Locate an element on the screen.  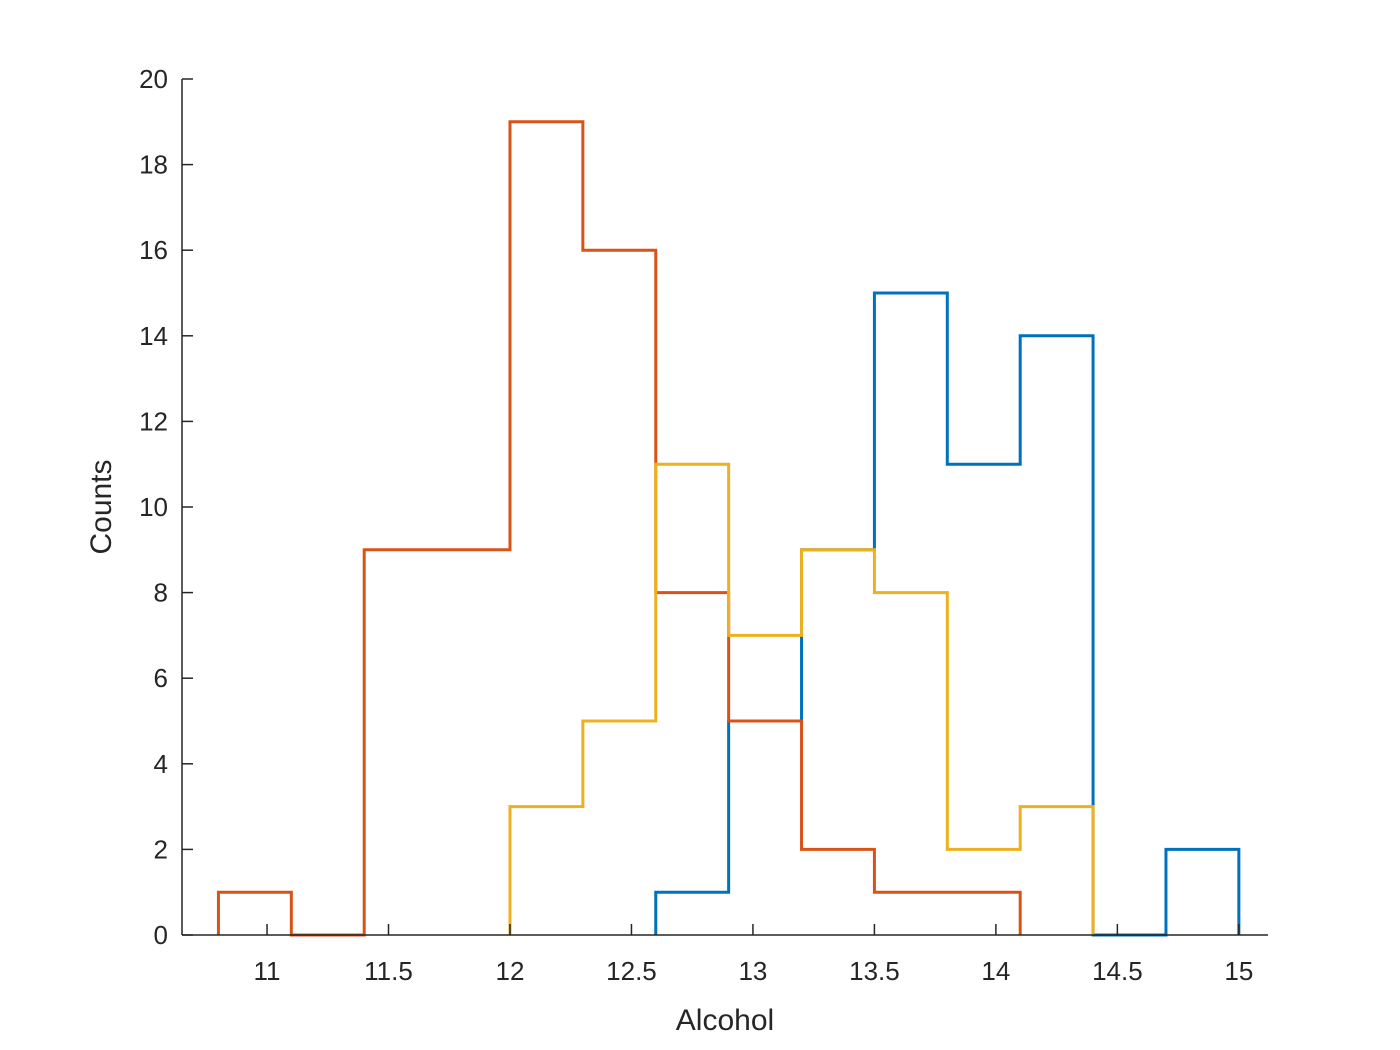
x-axis-label: Alcohol is located at coordinates (725, 1020).